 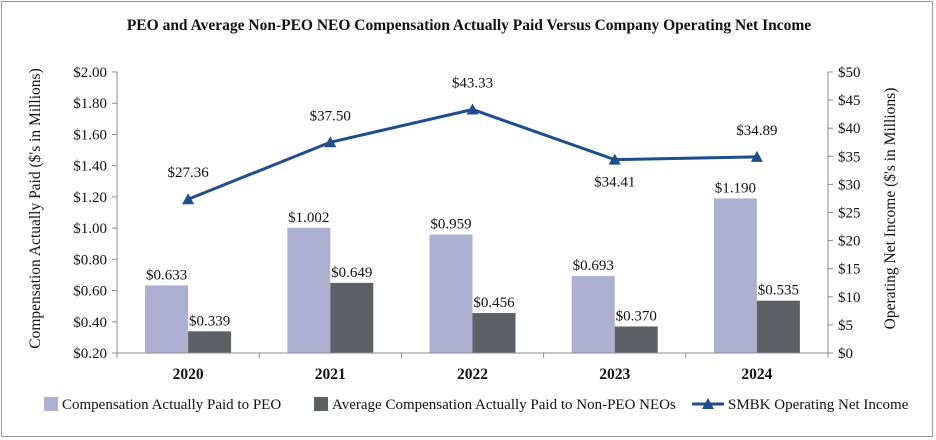 I want to click on data-label-net-income: $43.33, so click(x=472, y=83).